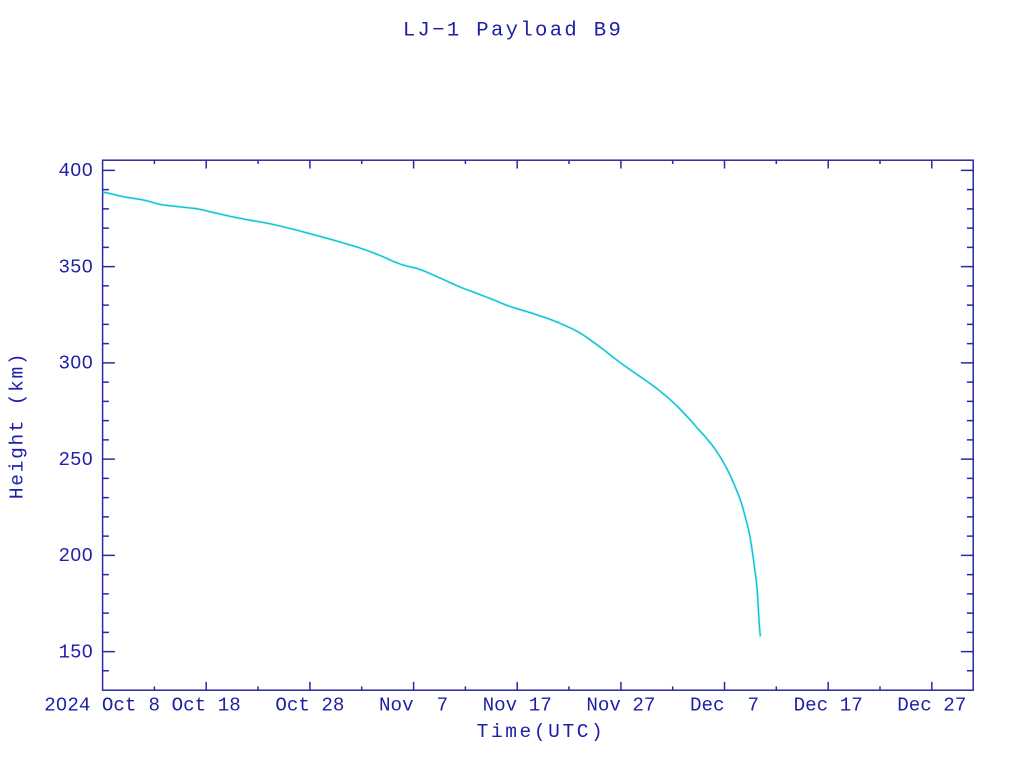  Describe the element at coordinates (309, 706) in the screenshot. I see `svg-text: Oct 28` at that location.